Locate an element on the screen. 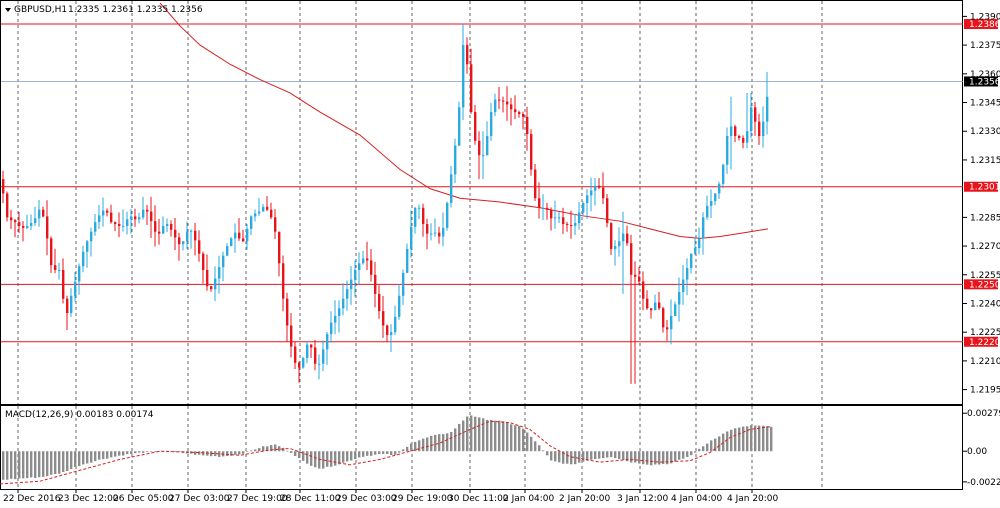  price-tick-label: 1.2330 is located at coordinates (985, 132).